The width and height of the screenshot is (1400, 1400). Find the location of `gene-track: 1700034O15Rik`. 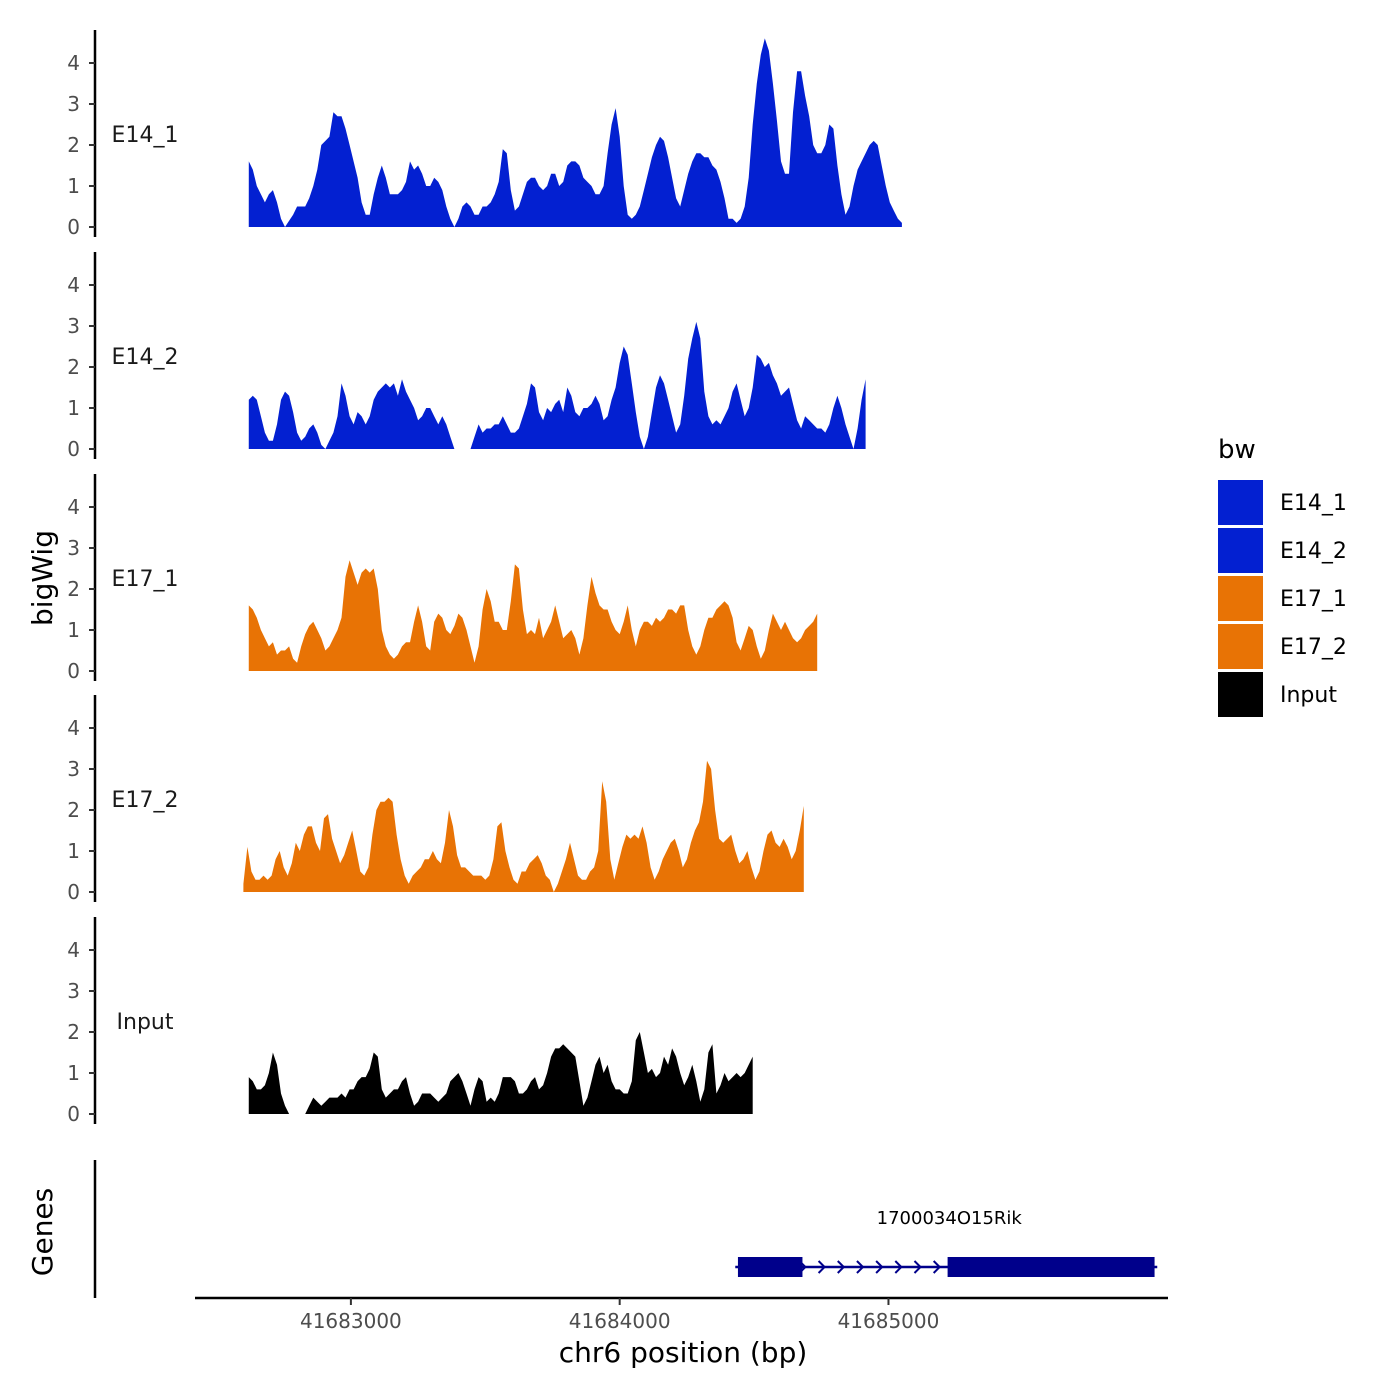

gene-track: 1700034O15Rik is located at coordinates (625, 1229).